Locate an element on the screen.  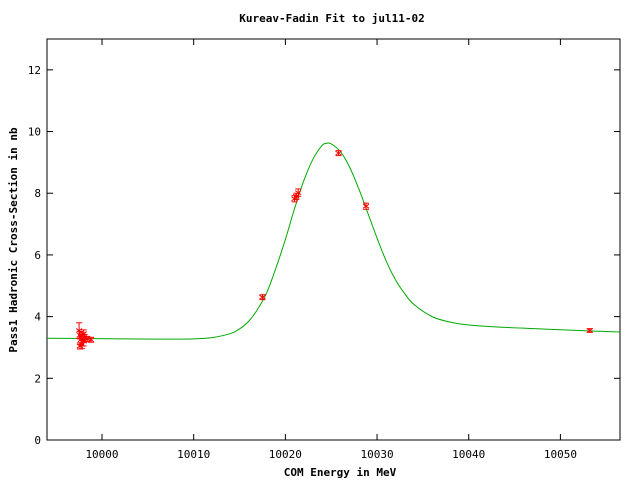
y-tick-label: 4 is located at coordinates (37, 317).